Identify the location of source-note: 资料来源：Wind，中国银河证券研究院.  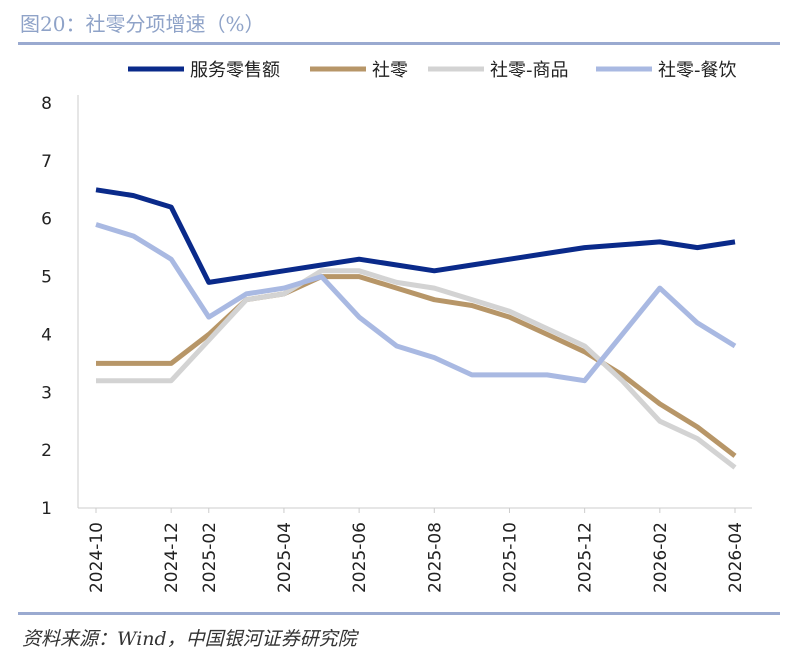
(189, 639).